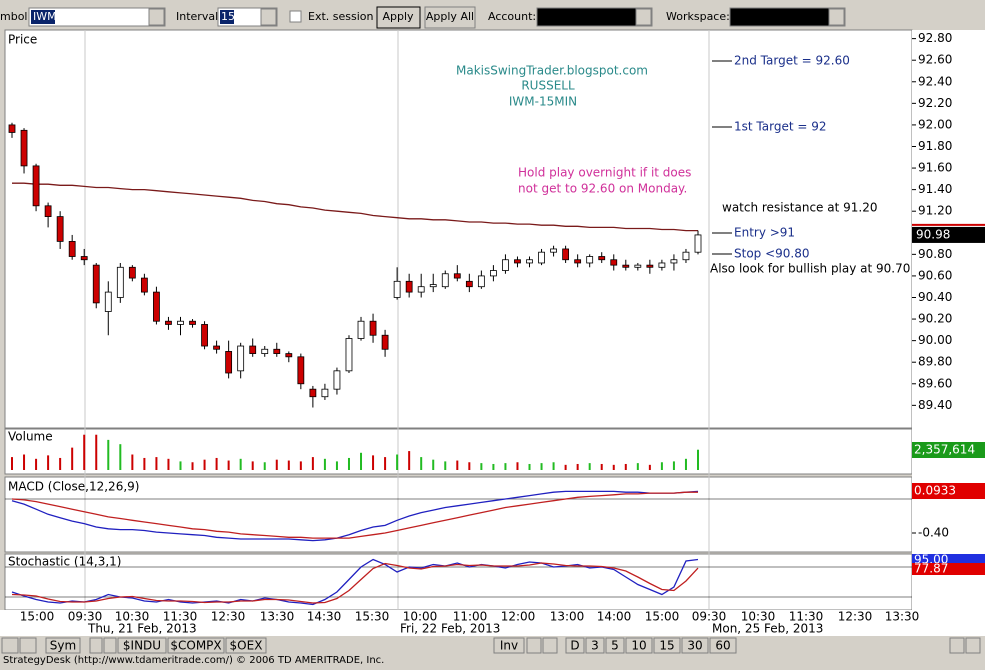  What do you see at coordinates (948, 450) in the screenshot?
I see `last-volume-box` at bounding box center [948, 450].